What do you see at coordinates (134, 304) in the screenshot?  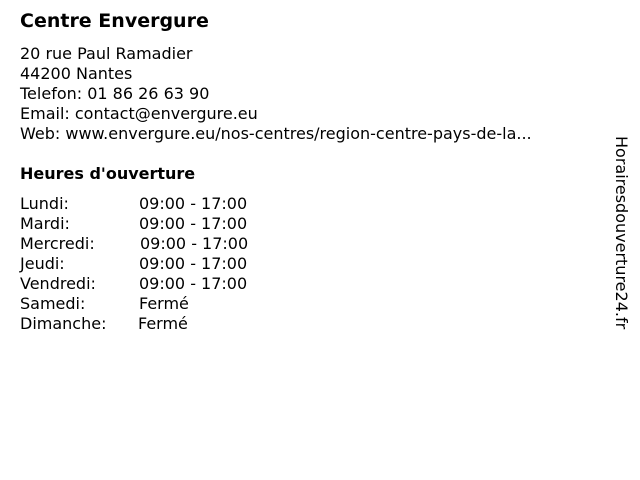 I see `hours-row: Samedi: Fermé` at bounding box center [134, 304].